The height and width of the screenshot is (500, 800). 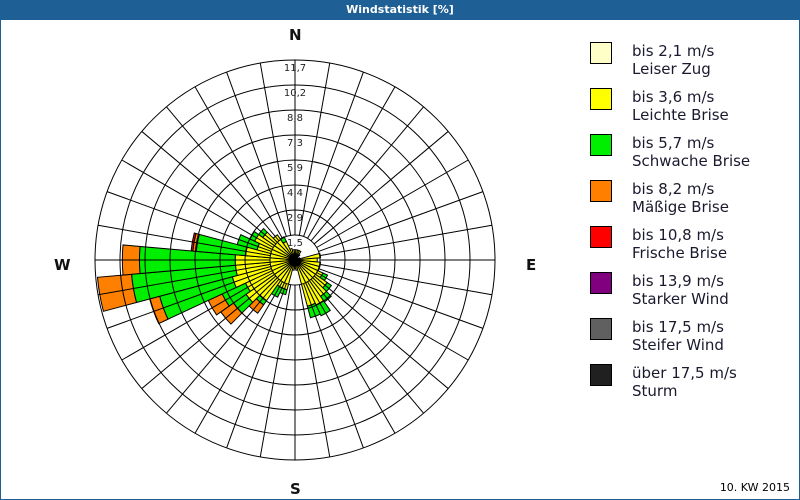 What do you see at coordinates (655, 391) in the screenshot?
I see `legend-label: Sturm` at bounding box center [655, 391].